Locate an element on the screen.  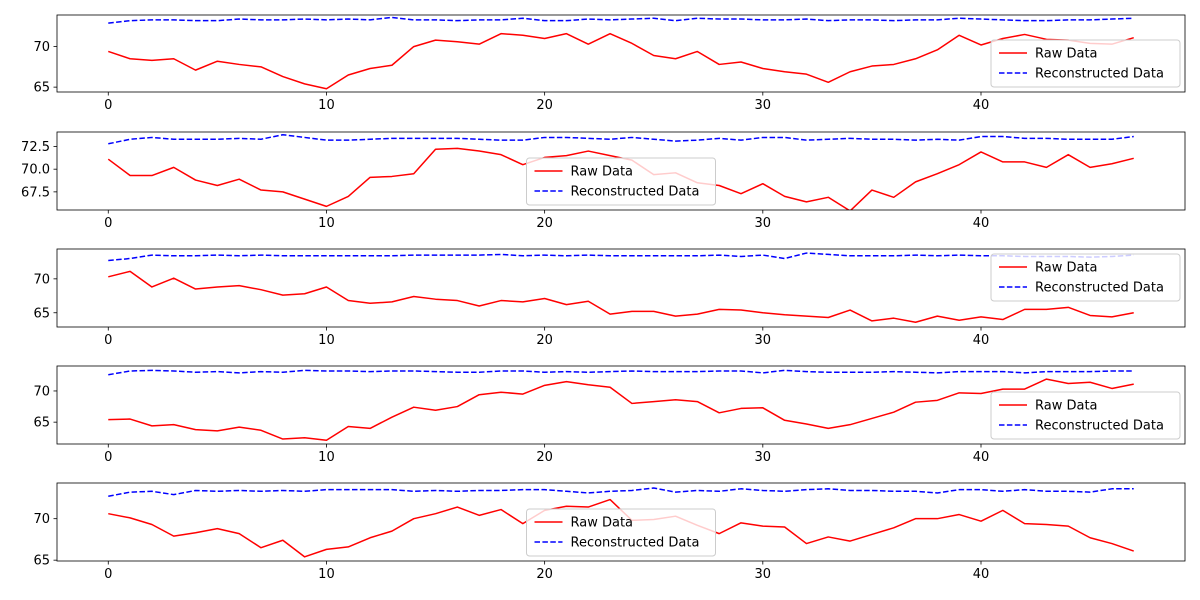
y-tick-label: 67.5 is located at coordinates (35, 192).